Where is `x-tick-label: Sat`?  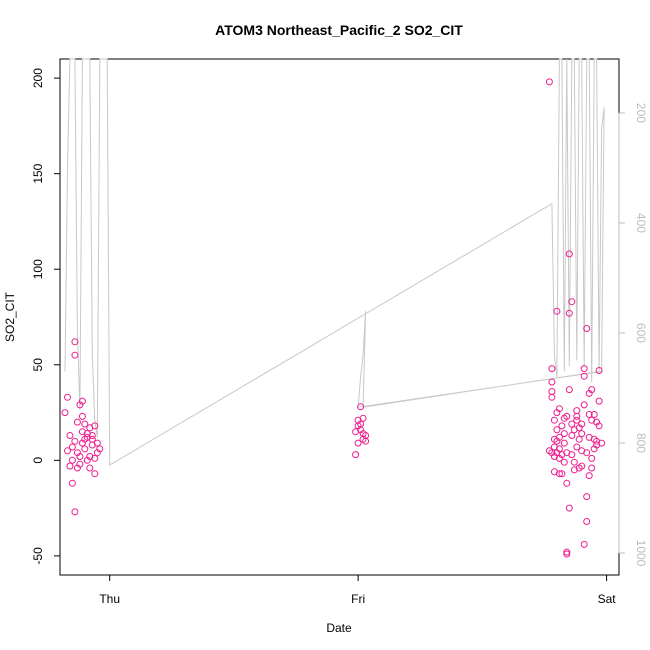 x-tick-label: Sat is located at coordinates (607, 599).